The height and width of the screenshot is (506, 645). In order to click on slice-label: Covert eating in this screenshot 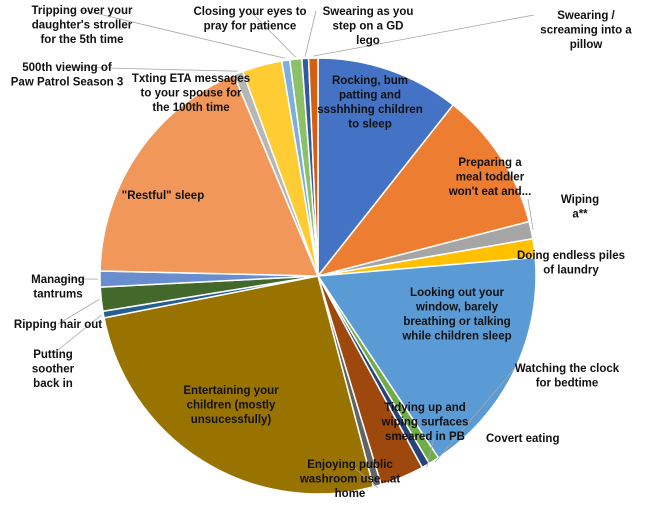, I will do `click(523, 439)`.